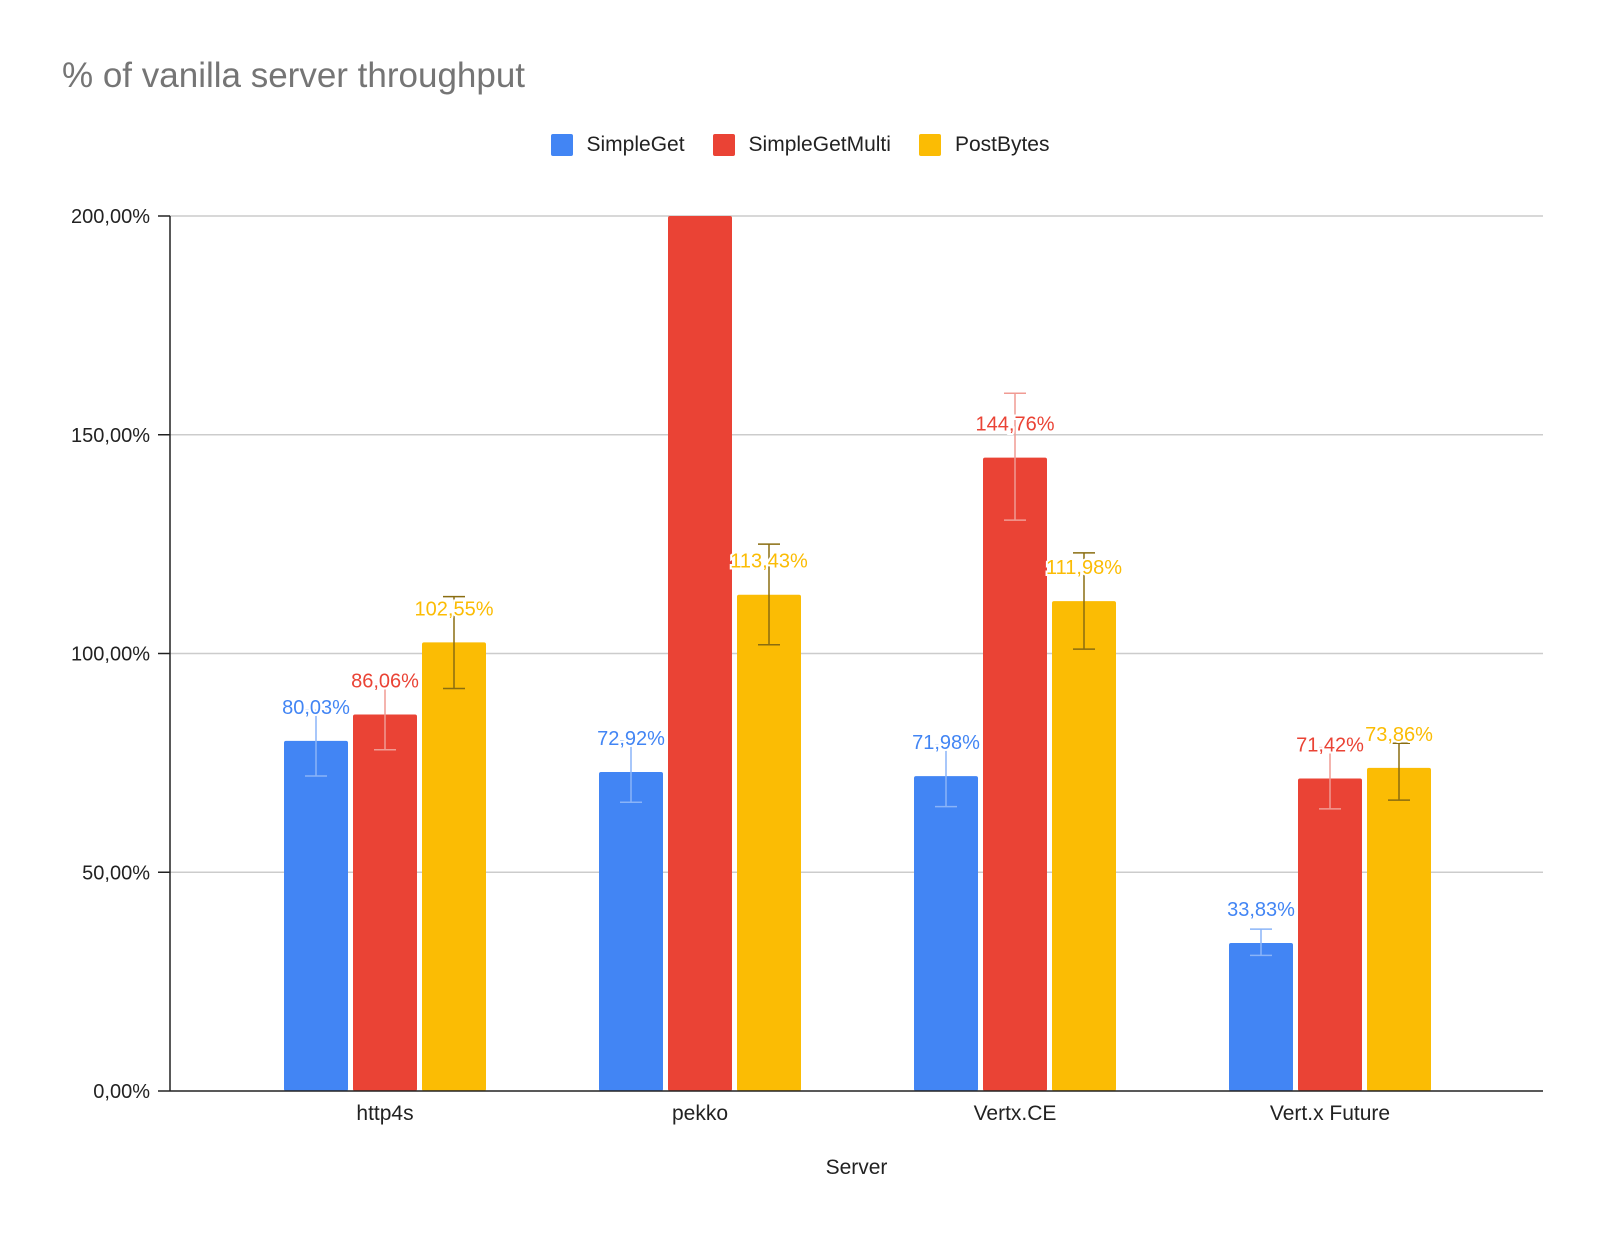  What do you see at coordinates (1015, 425) in the screenshot?
I see `data-label: 144,76%` at bounding box center [1015, 425].